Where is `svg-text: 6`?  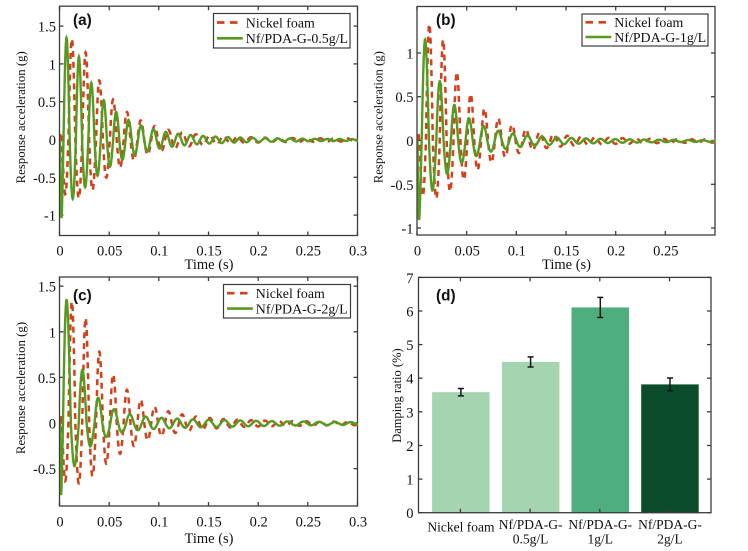
svg-text: 6 is located at coordinates (409, 313).